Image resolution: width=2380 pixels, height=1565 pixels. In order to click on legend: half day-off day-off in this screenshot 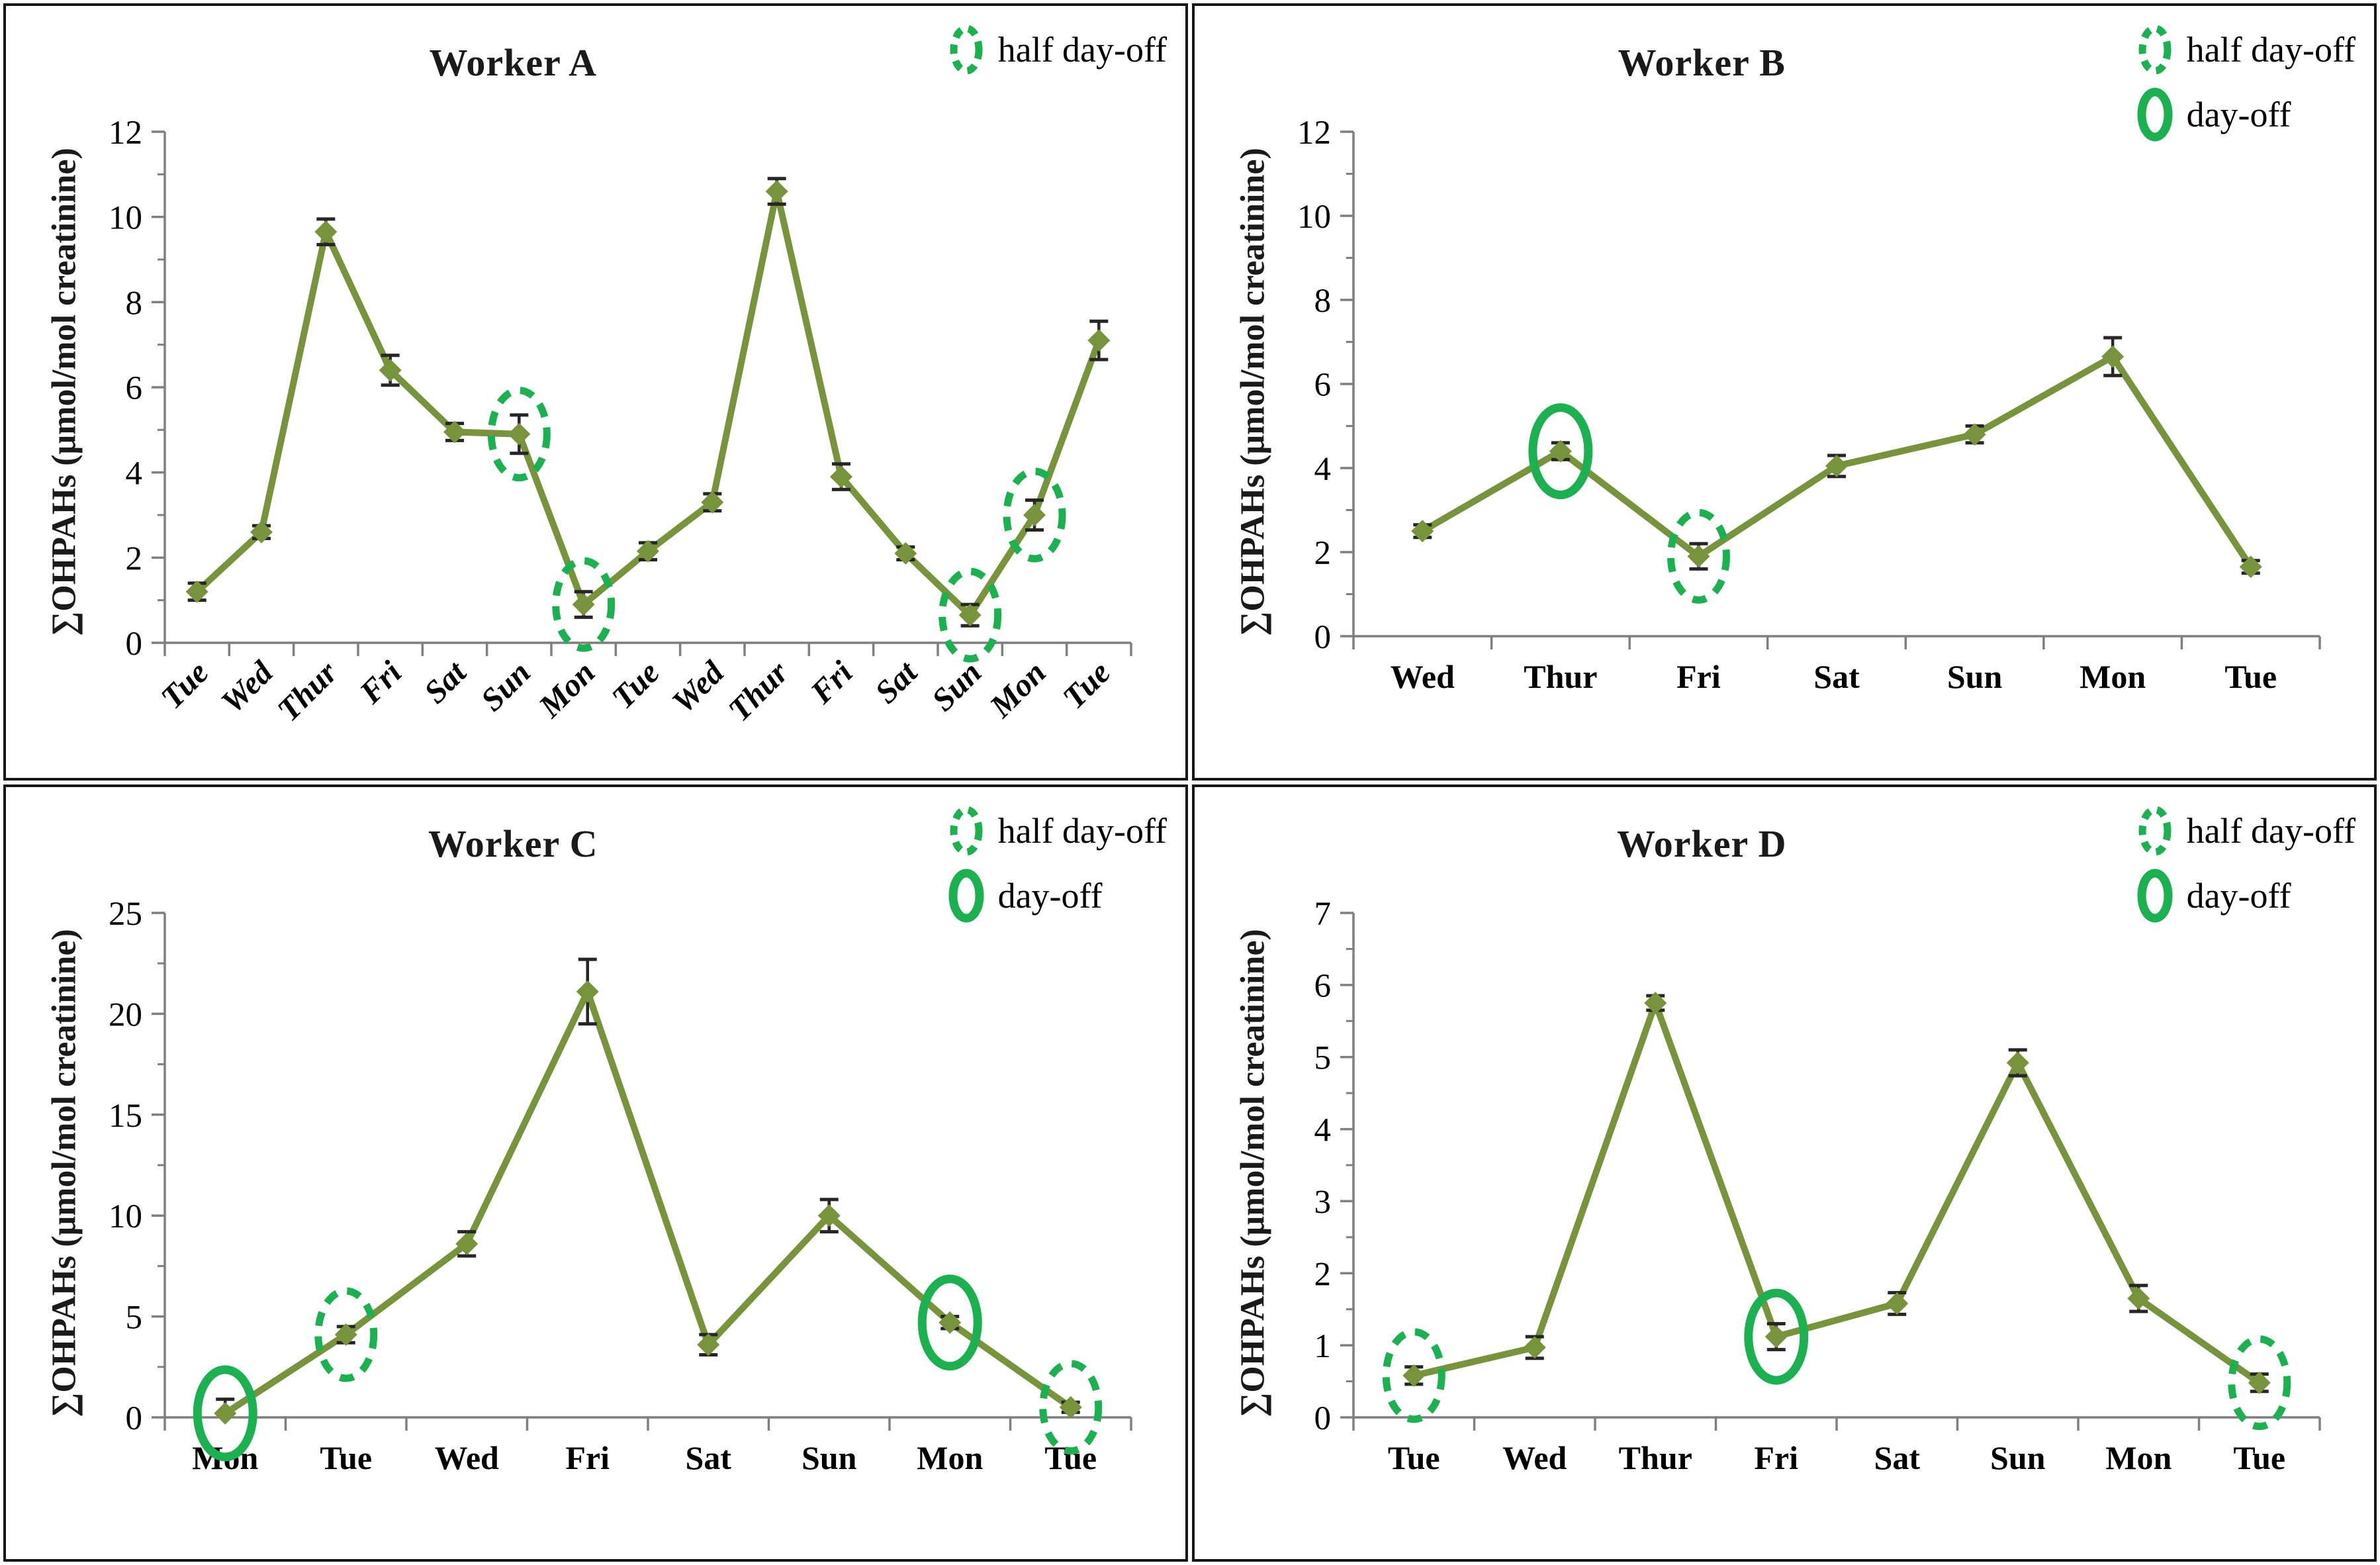, I will do `click(2246, 863)`.